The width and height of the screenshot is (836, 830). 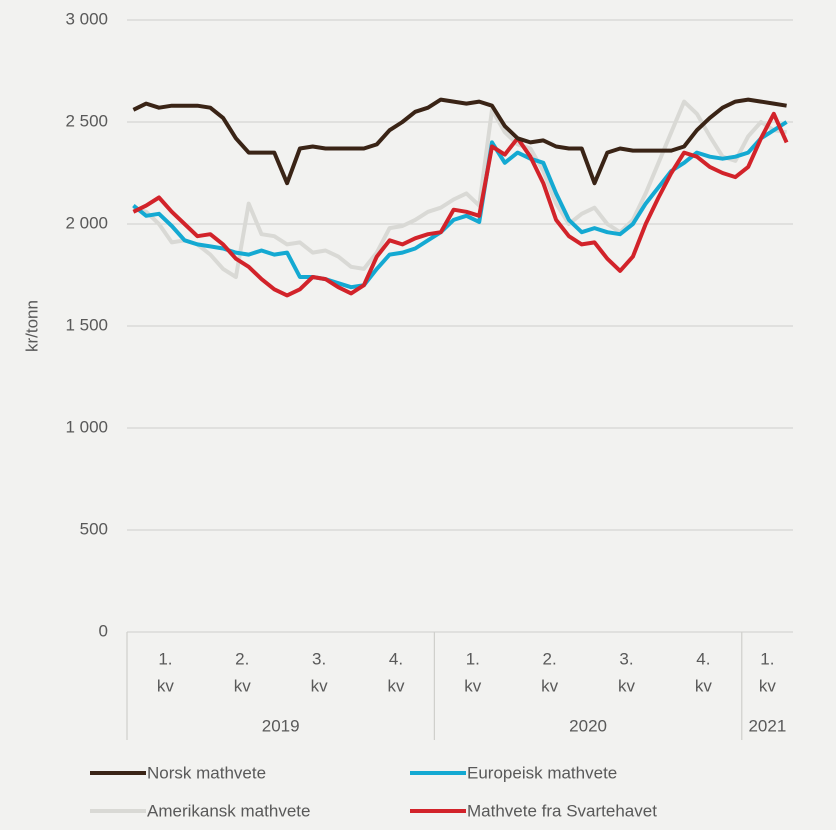 I want to click on series-line, so click(x=459, y=141).